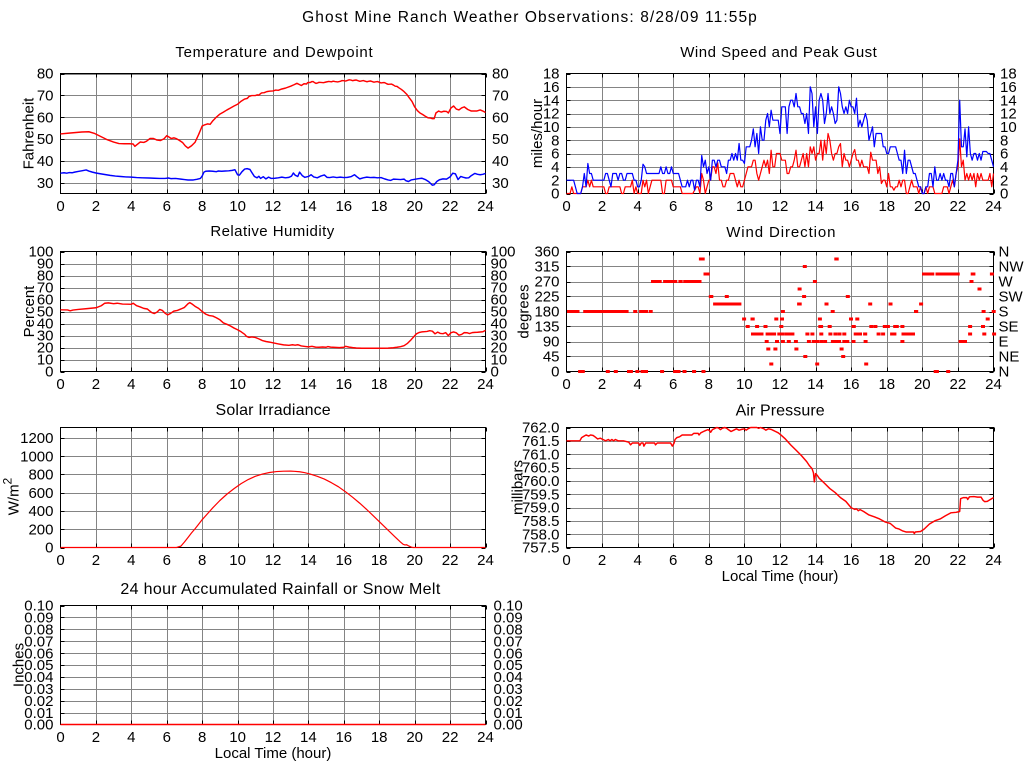 This screenshot has width=1024, height=768. I want to click on svg-text: Air Pressure, so click(780, 411).